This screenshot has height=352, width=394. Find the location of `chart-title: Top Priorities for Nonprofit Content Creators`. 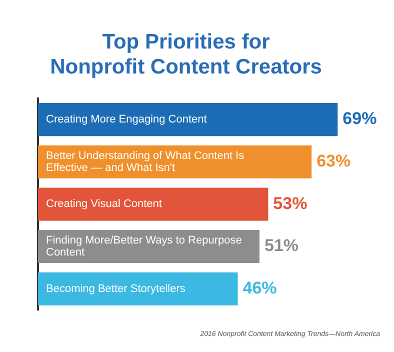

chart-title: Top Priorities for Nonprofit Content Creators is located at coordinates (186, 54).